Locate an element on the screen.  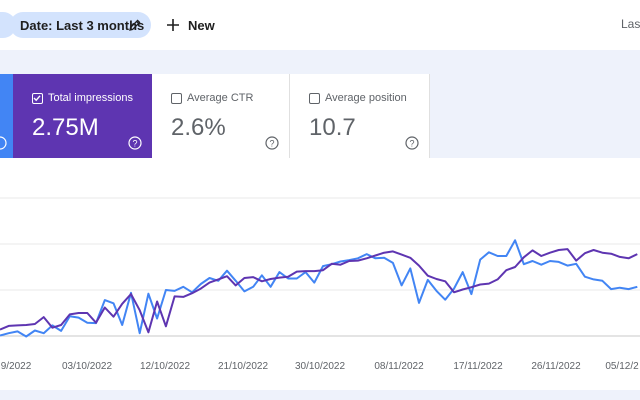
metric-label: Total impressions is located at coordinates (90, 98).